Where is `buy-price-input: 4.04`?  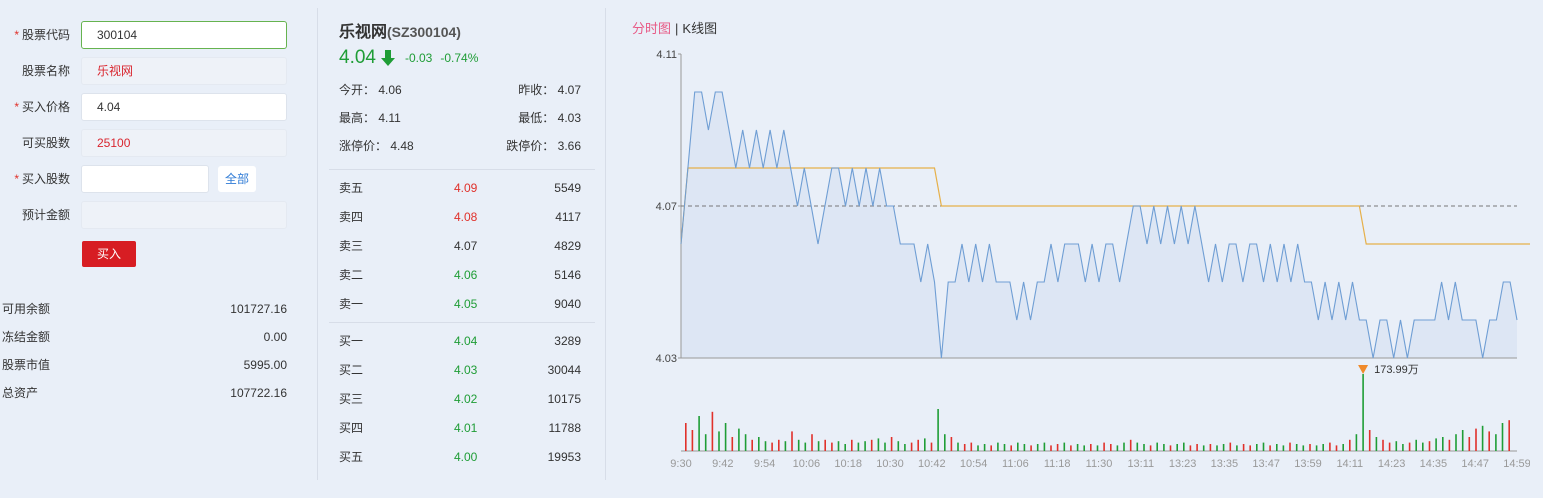 buy-price-input: 4.04 is located at coordinates (184, 107).